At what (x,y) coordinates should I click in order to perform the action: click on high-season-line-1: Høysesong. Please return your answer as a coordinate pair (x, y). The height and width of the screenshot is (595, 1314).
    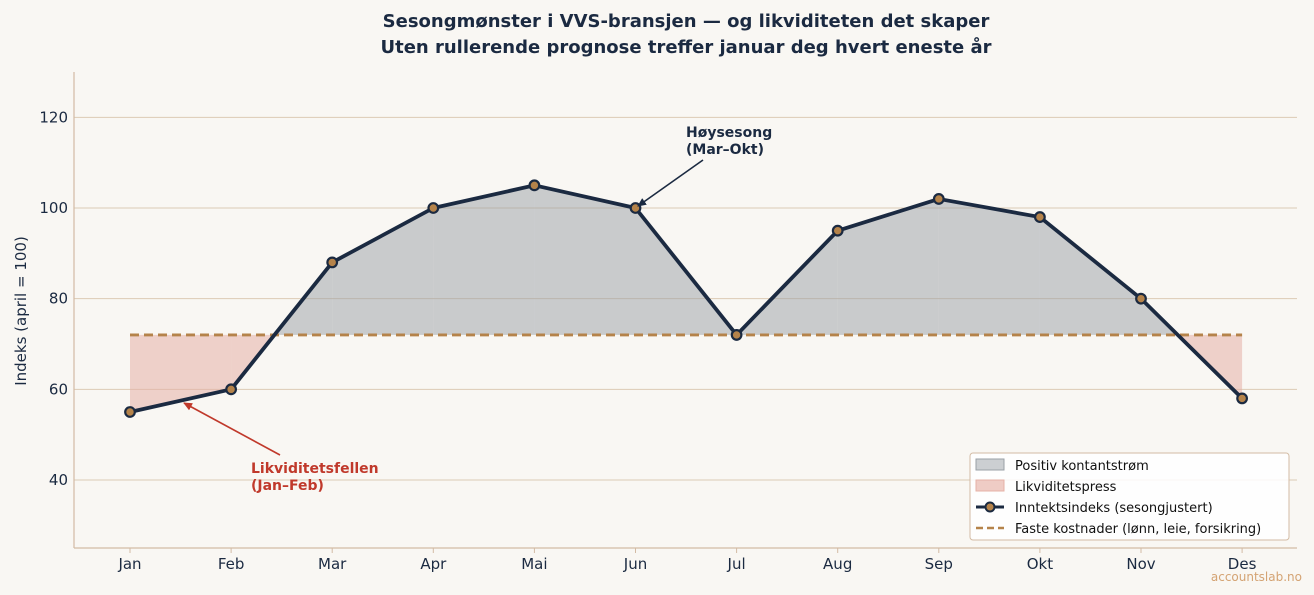
    Looking at the image, I should click on (729, 133).